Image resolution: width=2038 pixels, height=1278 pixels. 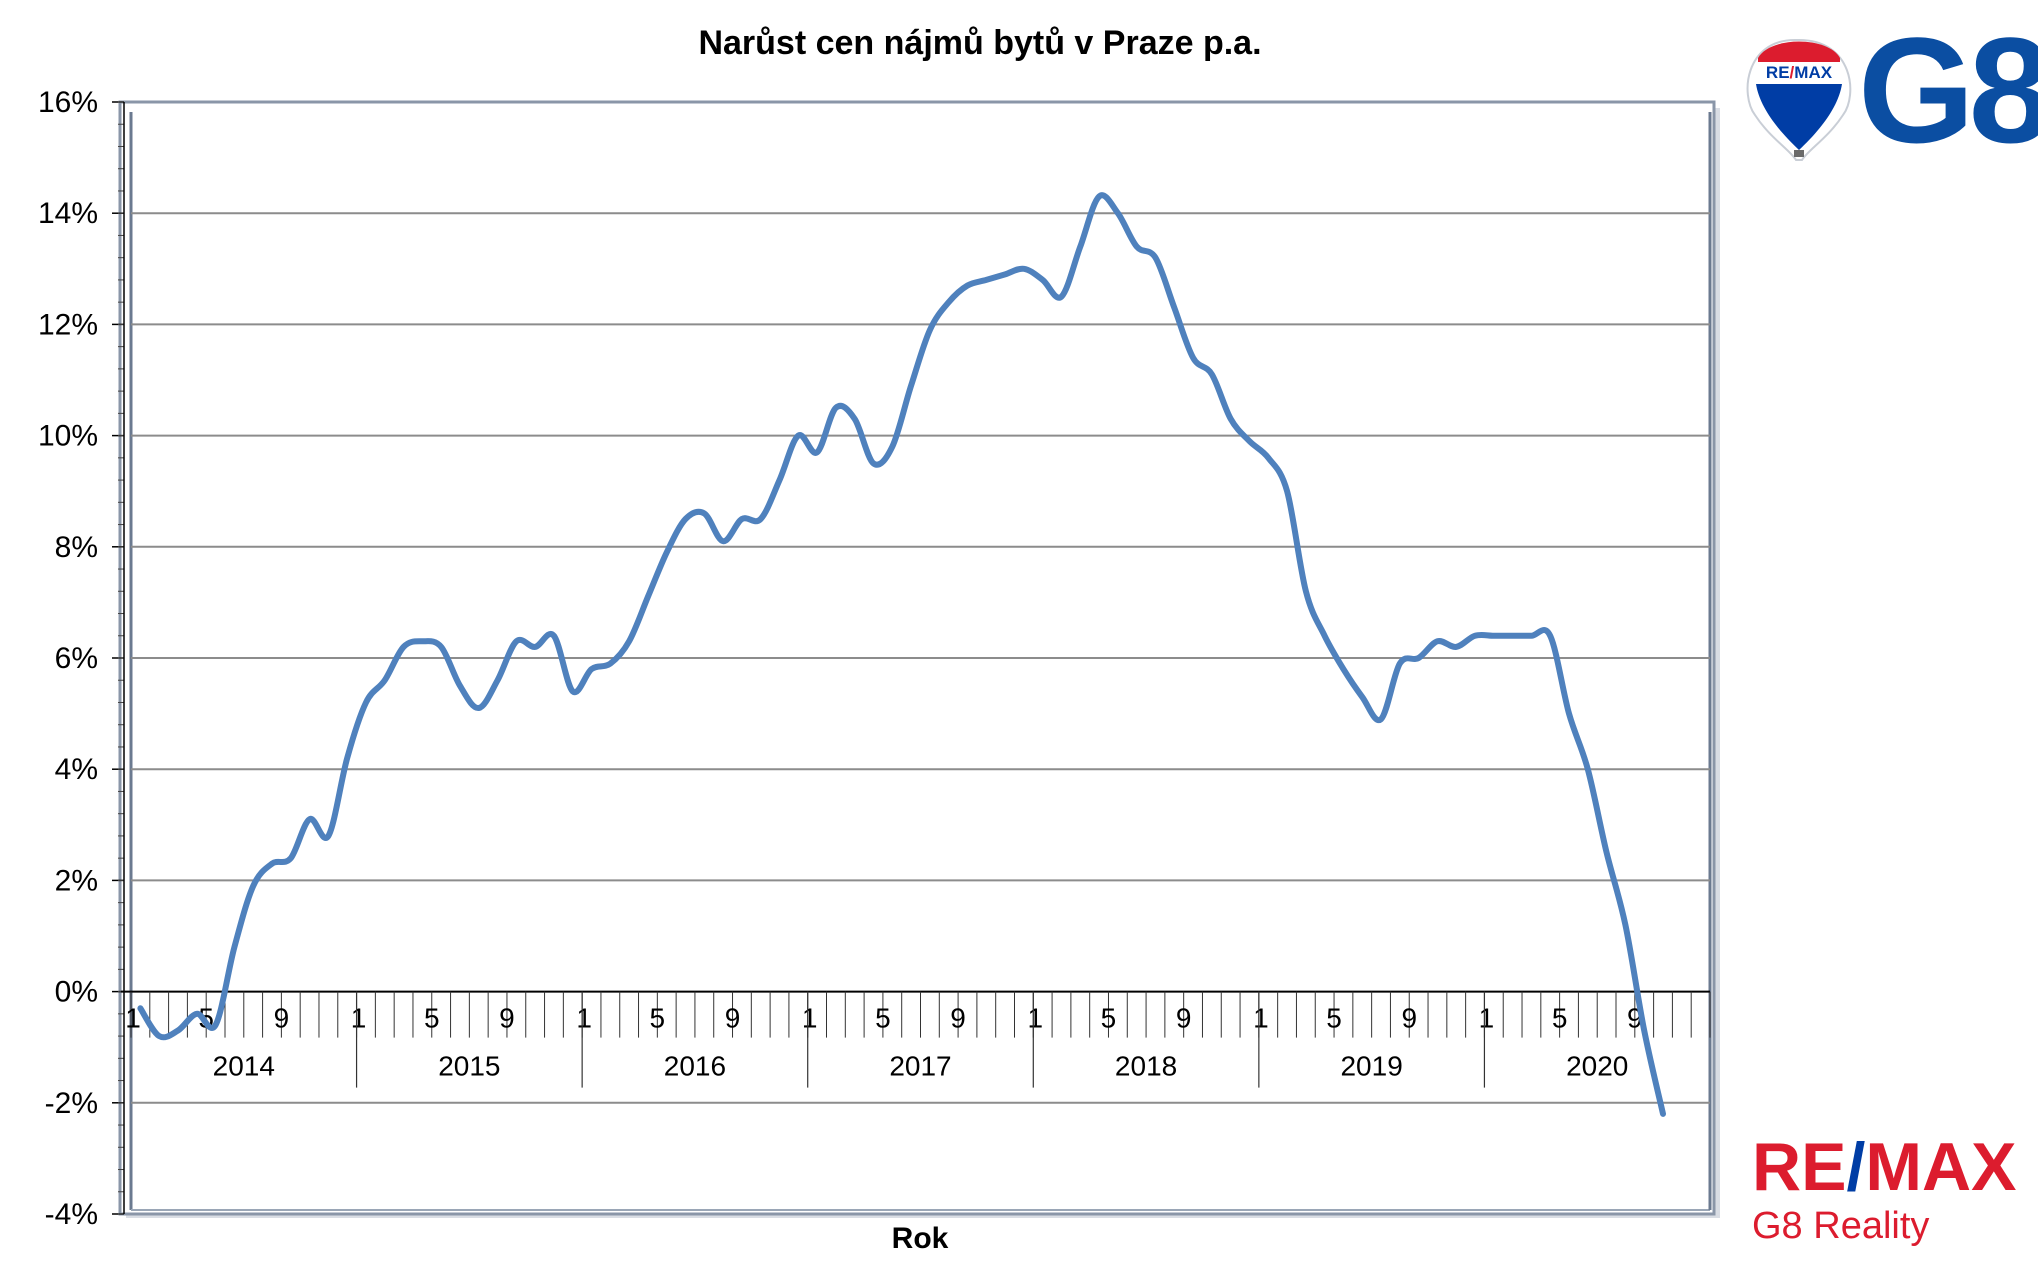 I want to click on y-tick-label: 12%, so click(x=68, y=324).